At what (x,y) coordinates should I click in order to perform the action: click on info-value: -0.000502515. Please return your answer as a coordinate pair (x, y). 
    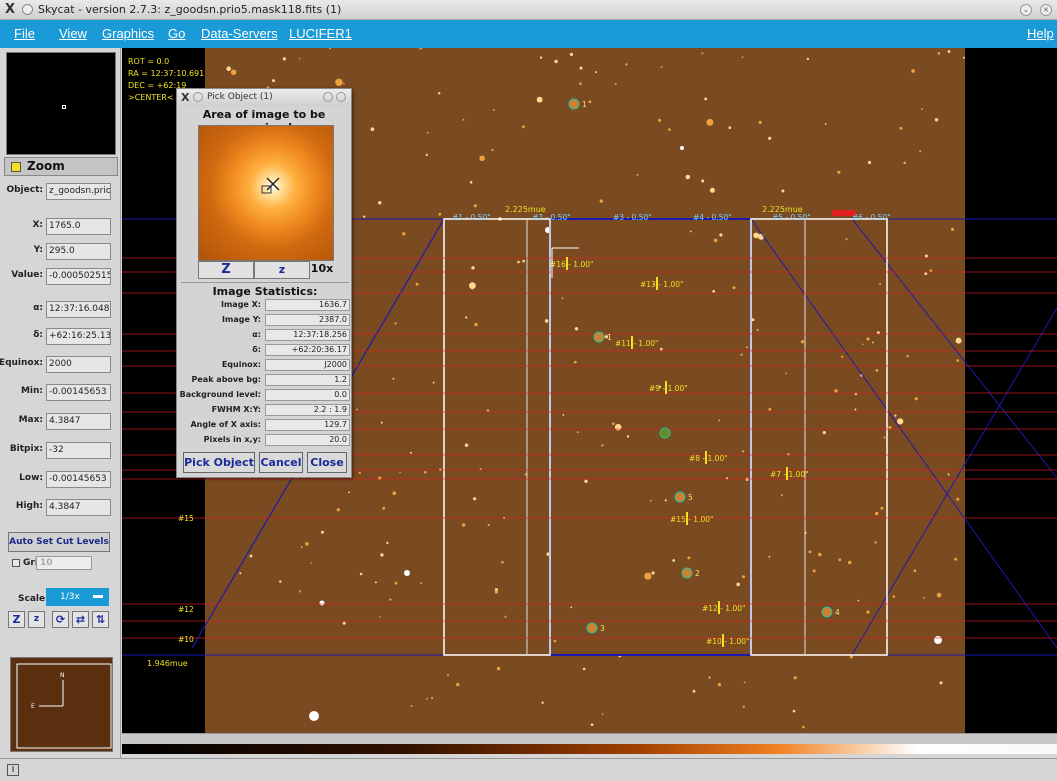
    Looking at the image, I should click on (78, 276).